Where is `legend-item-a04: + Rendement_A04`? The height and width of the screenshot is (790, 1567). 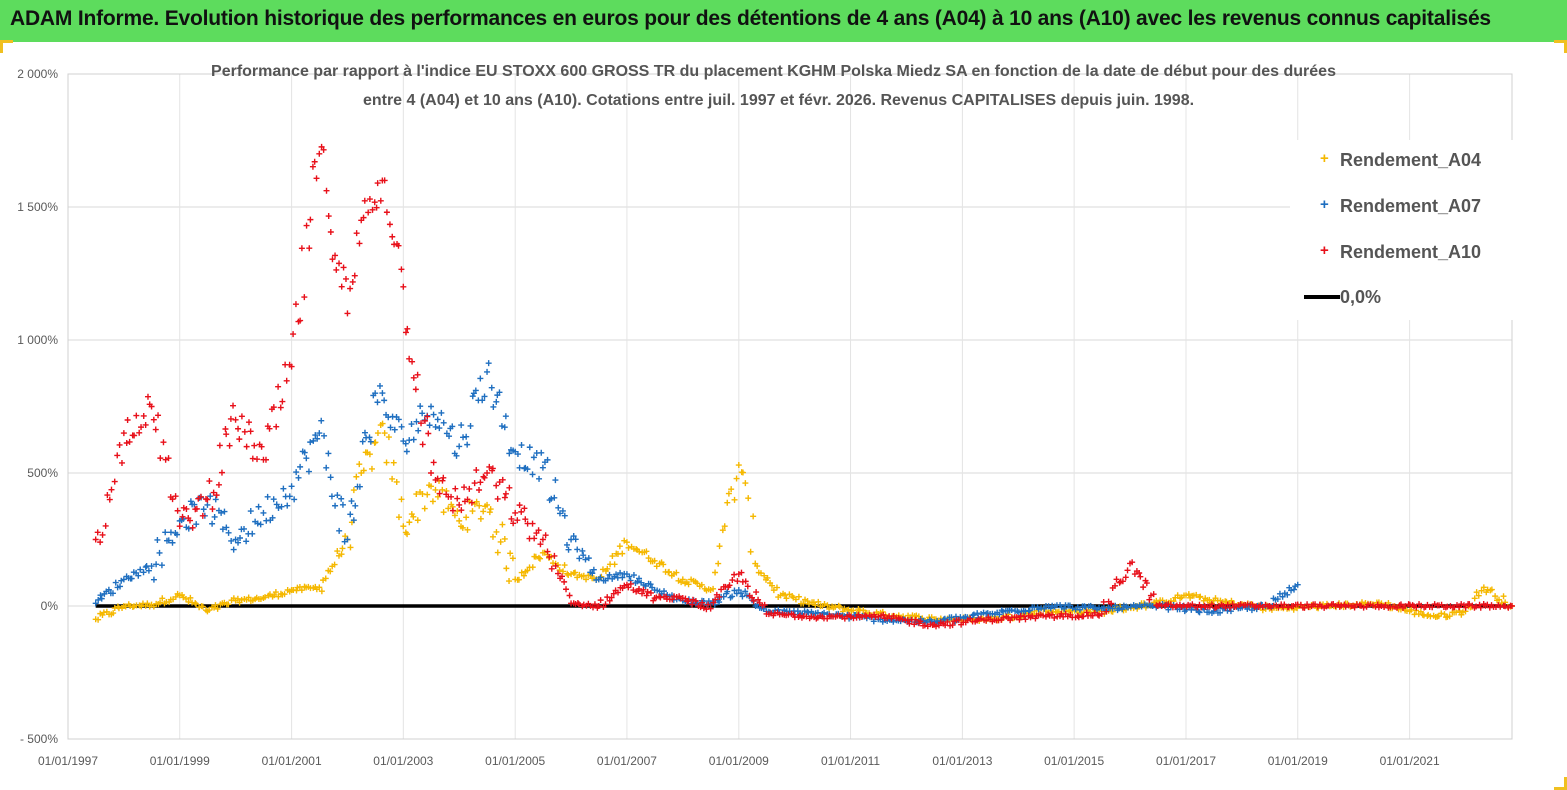
legend-item-a04: + Rendement_A04 is located at coordinates (1385, 160).